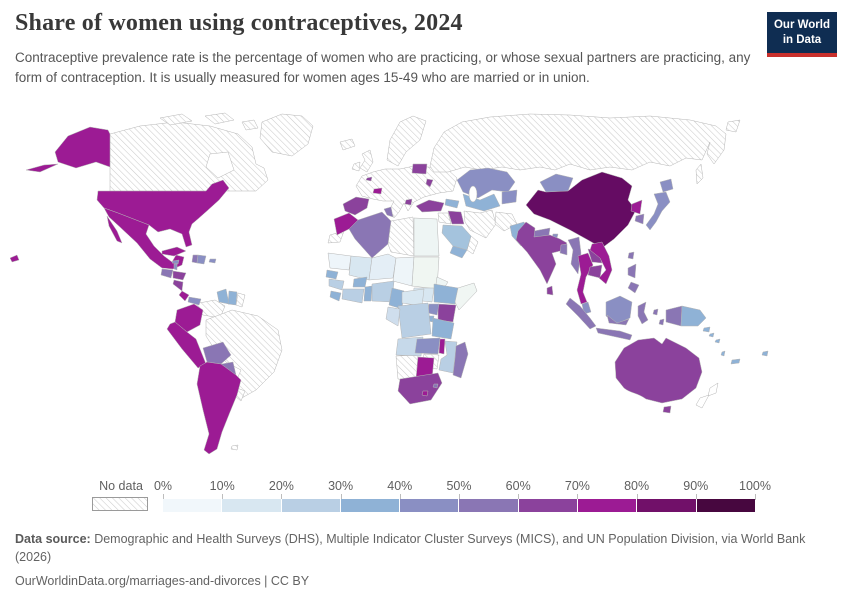  Describe the element at coordinates (369, 179) in the screenshot. I see `country-belgium` at that location.